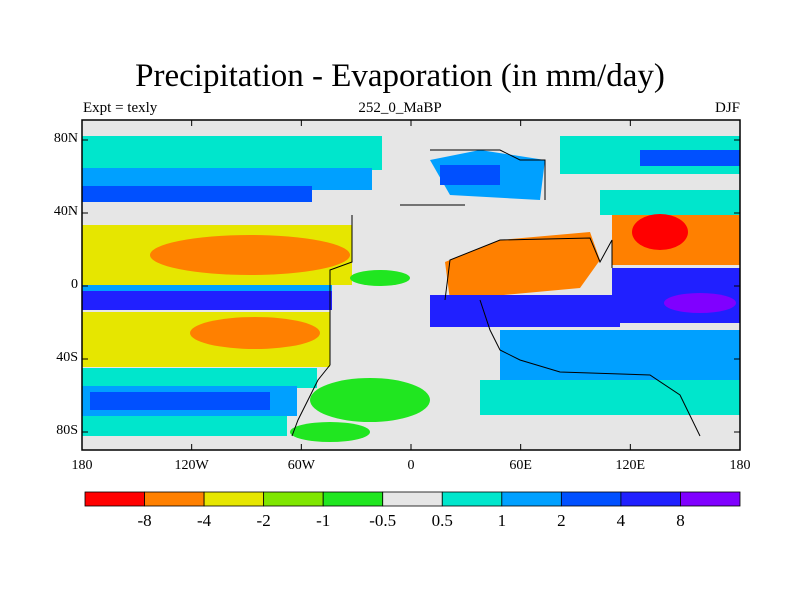 This screenshot has width=800, height=600. What do you see at coordinates (144, 520) in the screenshot?
I see `colorbar-label: -8` at bounding box center [144, 520].